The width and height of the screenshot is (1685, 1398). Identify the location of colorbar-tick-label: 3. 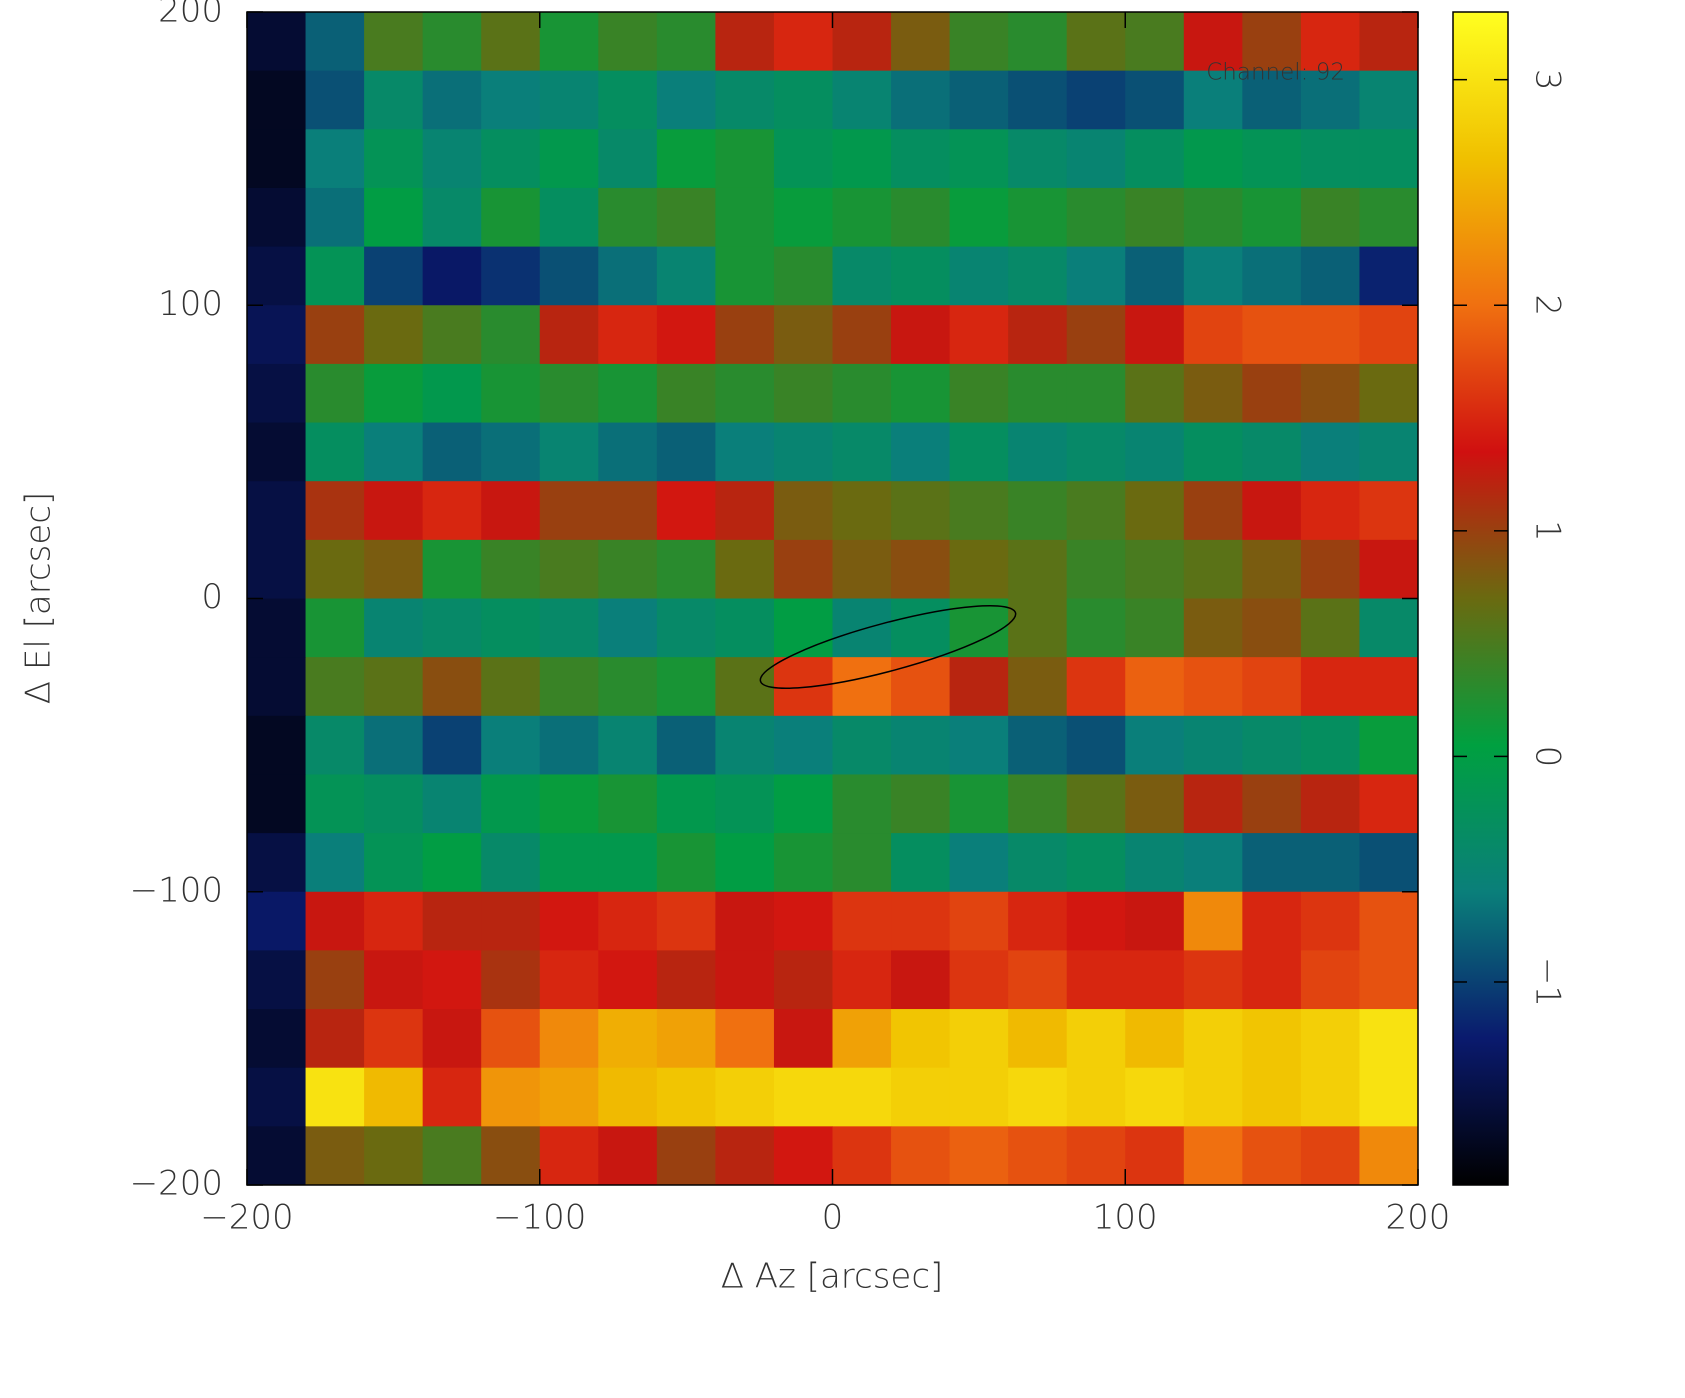
(1548, 80).